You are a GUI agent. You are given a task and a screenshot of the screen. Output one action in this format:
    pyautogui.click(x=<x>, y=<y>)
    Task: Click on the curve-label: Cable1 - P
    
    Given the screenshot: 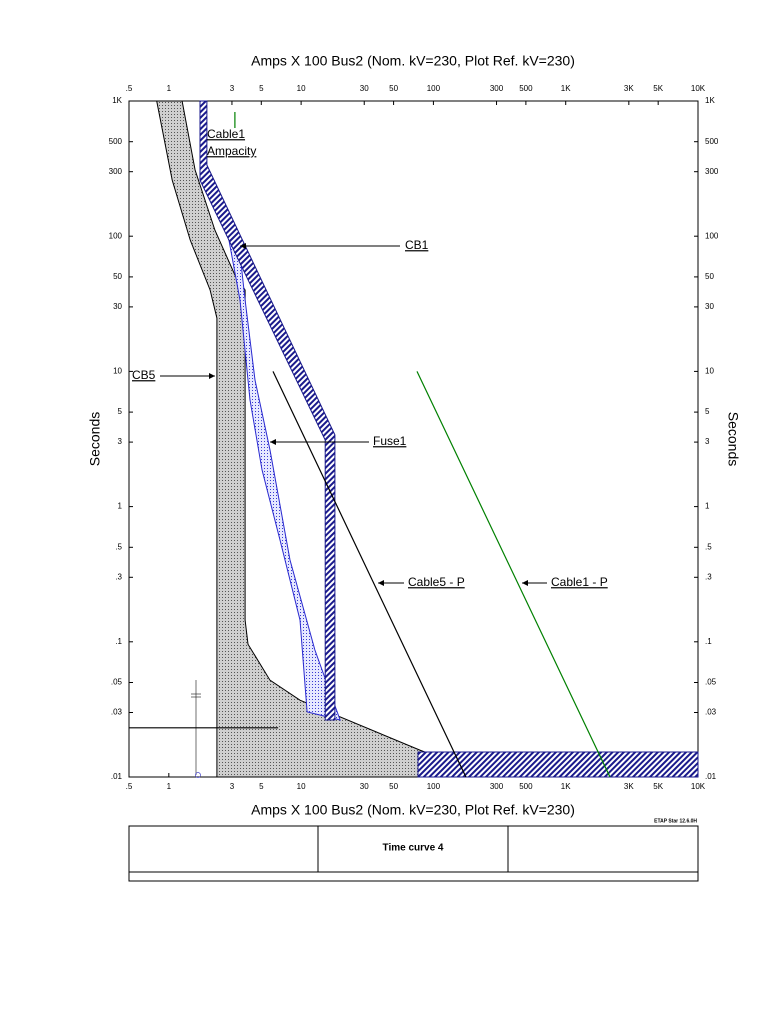 What is the action you would take?
    pyautogui.click(x=579, y=582)
    